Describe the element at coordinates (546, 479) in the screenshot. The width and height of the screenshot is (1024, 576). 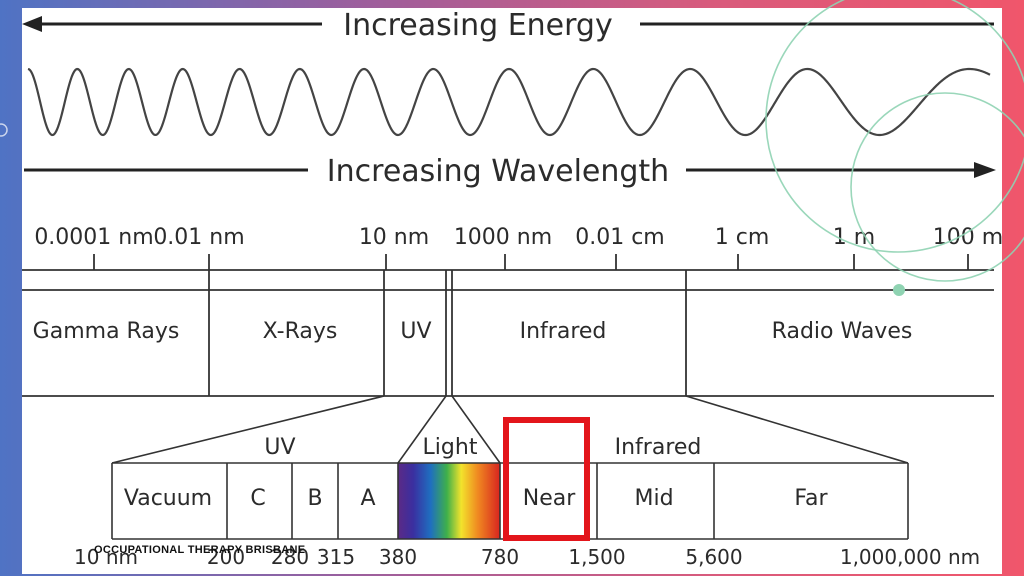
I see `near-infrared-highlight` at that location.